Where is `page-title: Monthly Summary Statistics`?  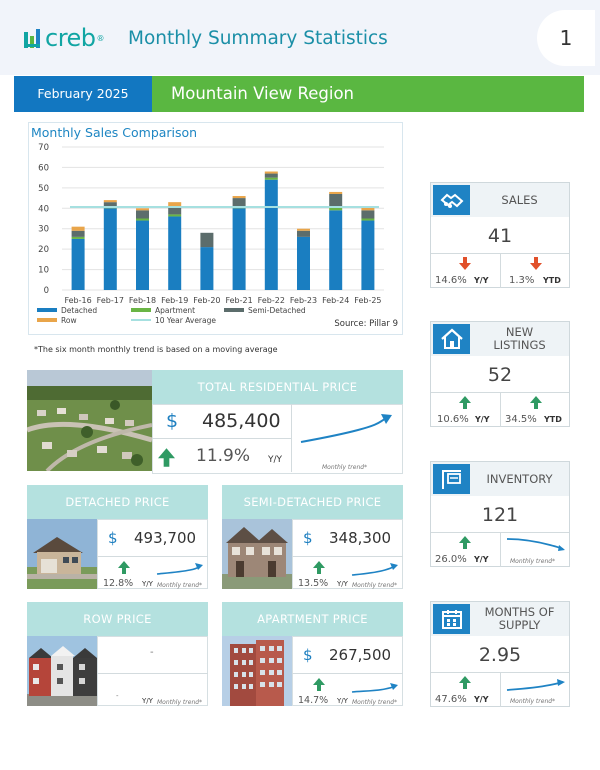
page-title: Monthly Summary Statistics is located at coordinates (258, 38).